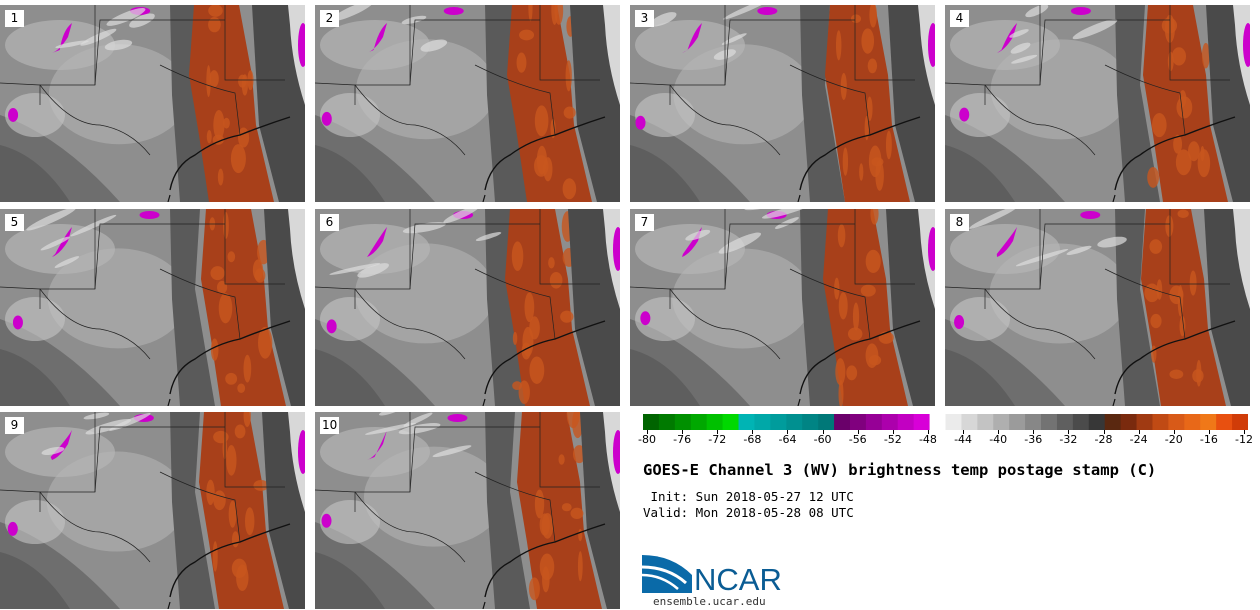  What do you see at coordinates (682, 439) in the screenshot?
I see `colorbar-tick-label: -76` at bounding box center [682, 439].